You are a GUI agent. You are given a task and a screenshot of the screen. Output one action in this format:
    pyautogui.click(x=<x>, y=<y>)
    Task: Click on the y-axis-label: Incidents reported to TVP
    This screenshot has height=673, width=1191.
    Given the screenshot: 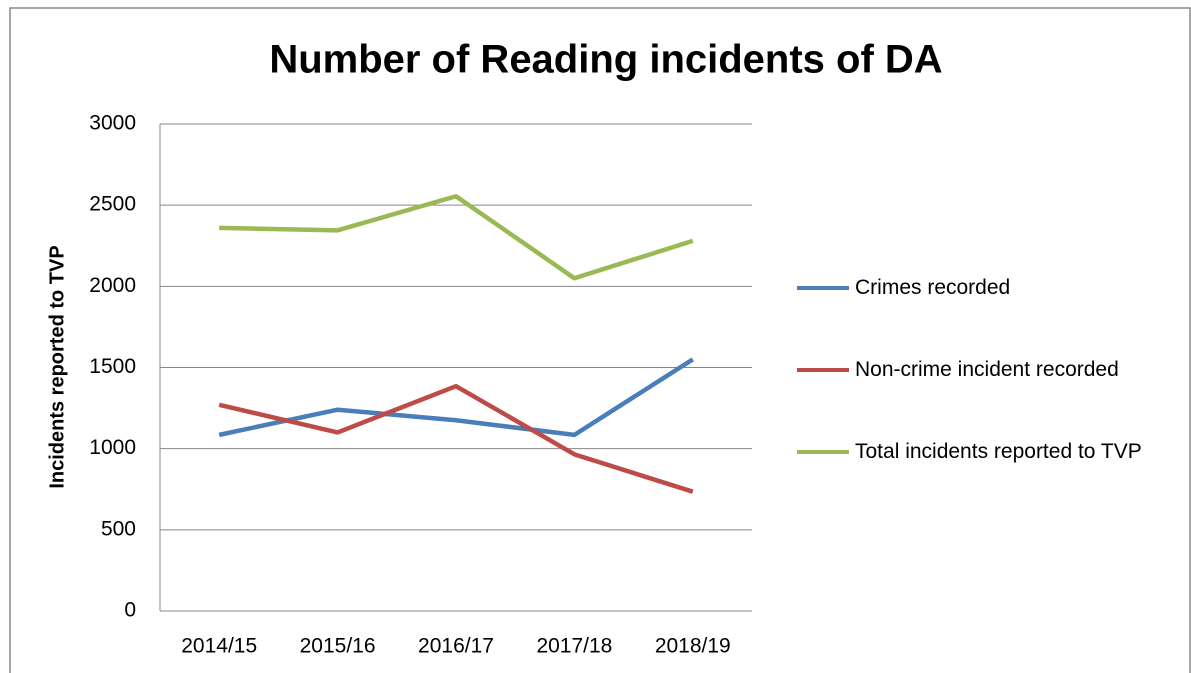 What is the action you would take?
    pyautogui.click(x=57, y=366)
    